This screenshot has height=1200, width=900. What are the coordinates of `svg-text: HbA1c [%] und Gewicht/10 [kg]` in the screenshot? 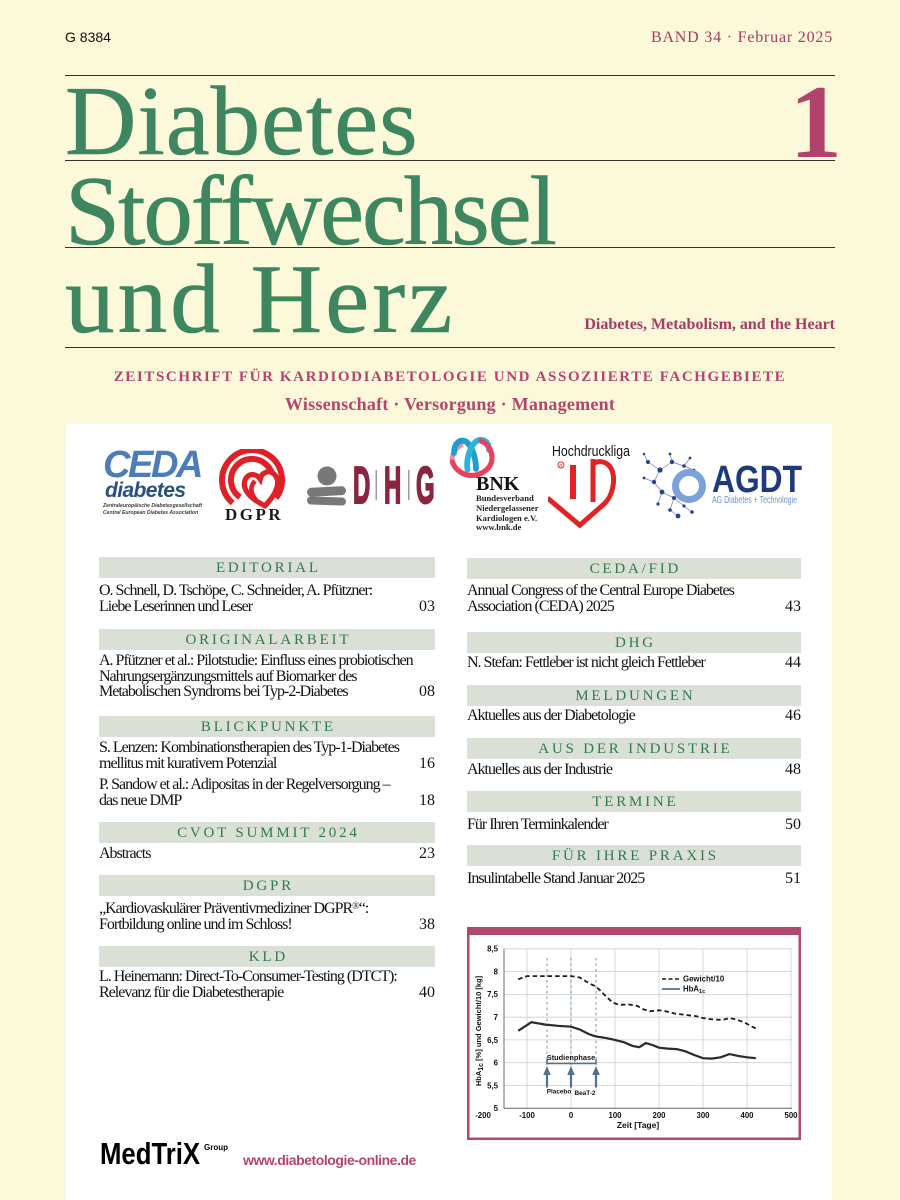 It's located at (479, 1030).